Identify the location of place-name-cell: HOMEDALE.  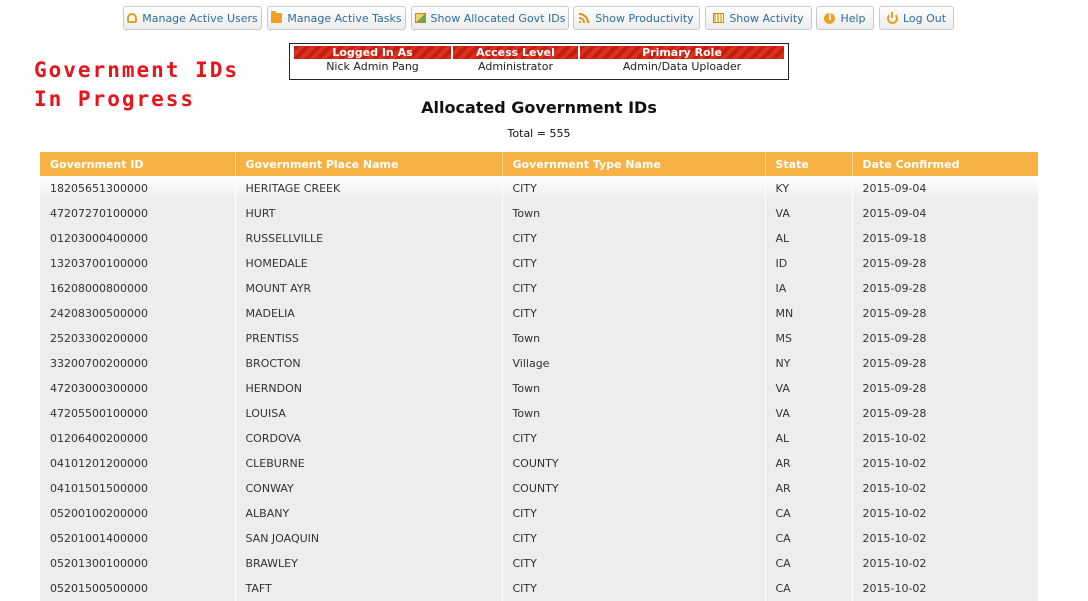
(368, 263).